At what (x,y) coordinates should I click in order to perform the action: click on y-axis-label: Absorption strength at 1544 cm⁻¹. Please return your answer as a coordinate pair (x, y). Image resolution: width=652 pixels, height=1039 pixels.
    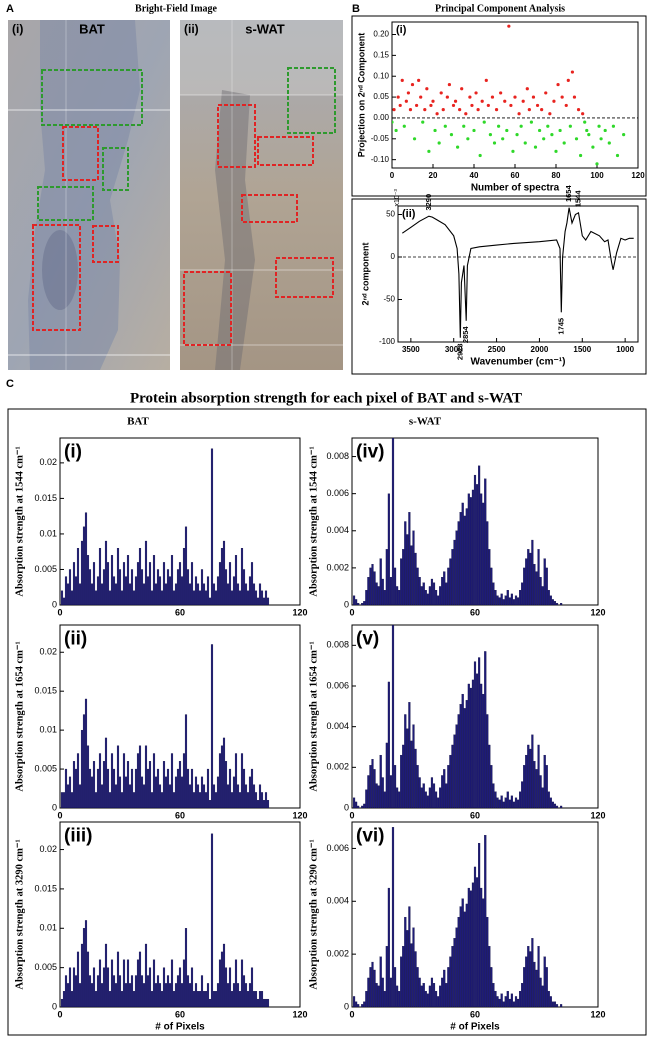
    Looking at the image, I should click on (19, 521).